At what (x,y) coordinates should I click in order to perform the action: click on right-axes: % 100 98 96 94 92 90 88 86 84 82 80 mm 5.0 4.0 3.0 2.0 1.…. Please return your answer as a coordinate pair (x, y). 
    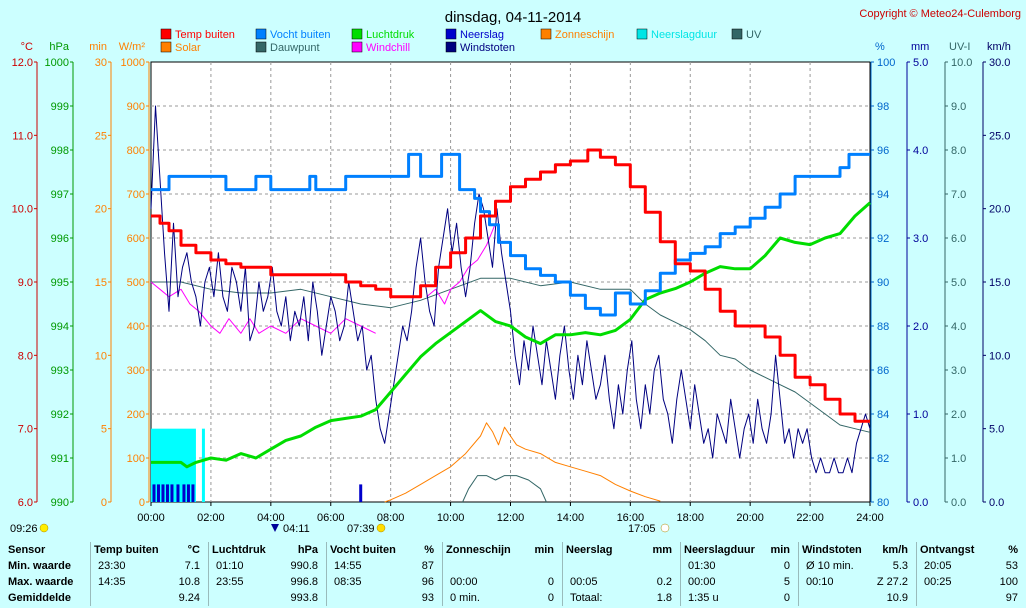
    Looking at the image, I should click on (940, 275).